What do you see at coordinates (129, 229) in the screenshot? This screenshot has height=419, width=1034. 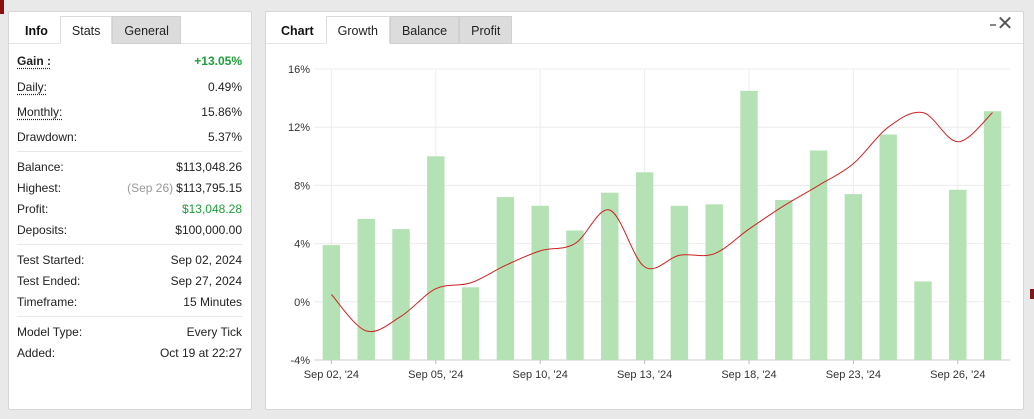 I see `deposits-row: Deposits: $100,000.00` at bounding box center [129, 229].